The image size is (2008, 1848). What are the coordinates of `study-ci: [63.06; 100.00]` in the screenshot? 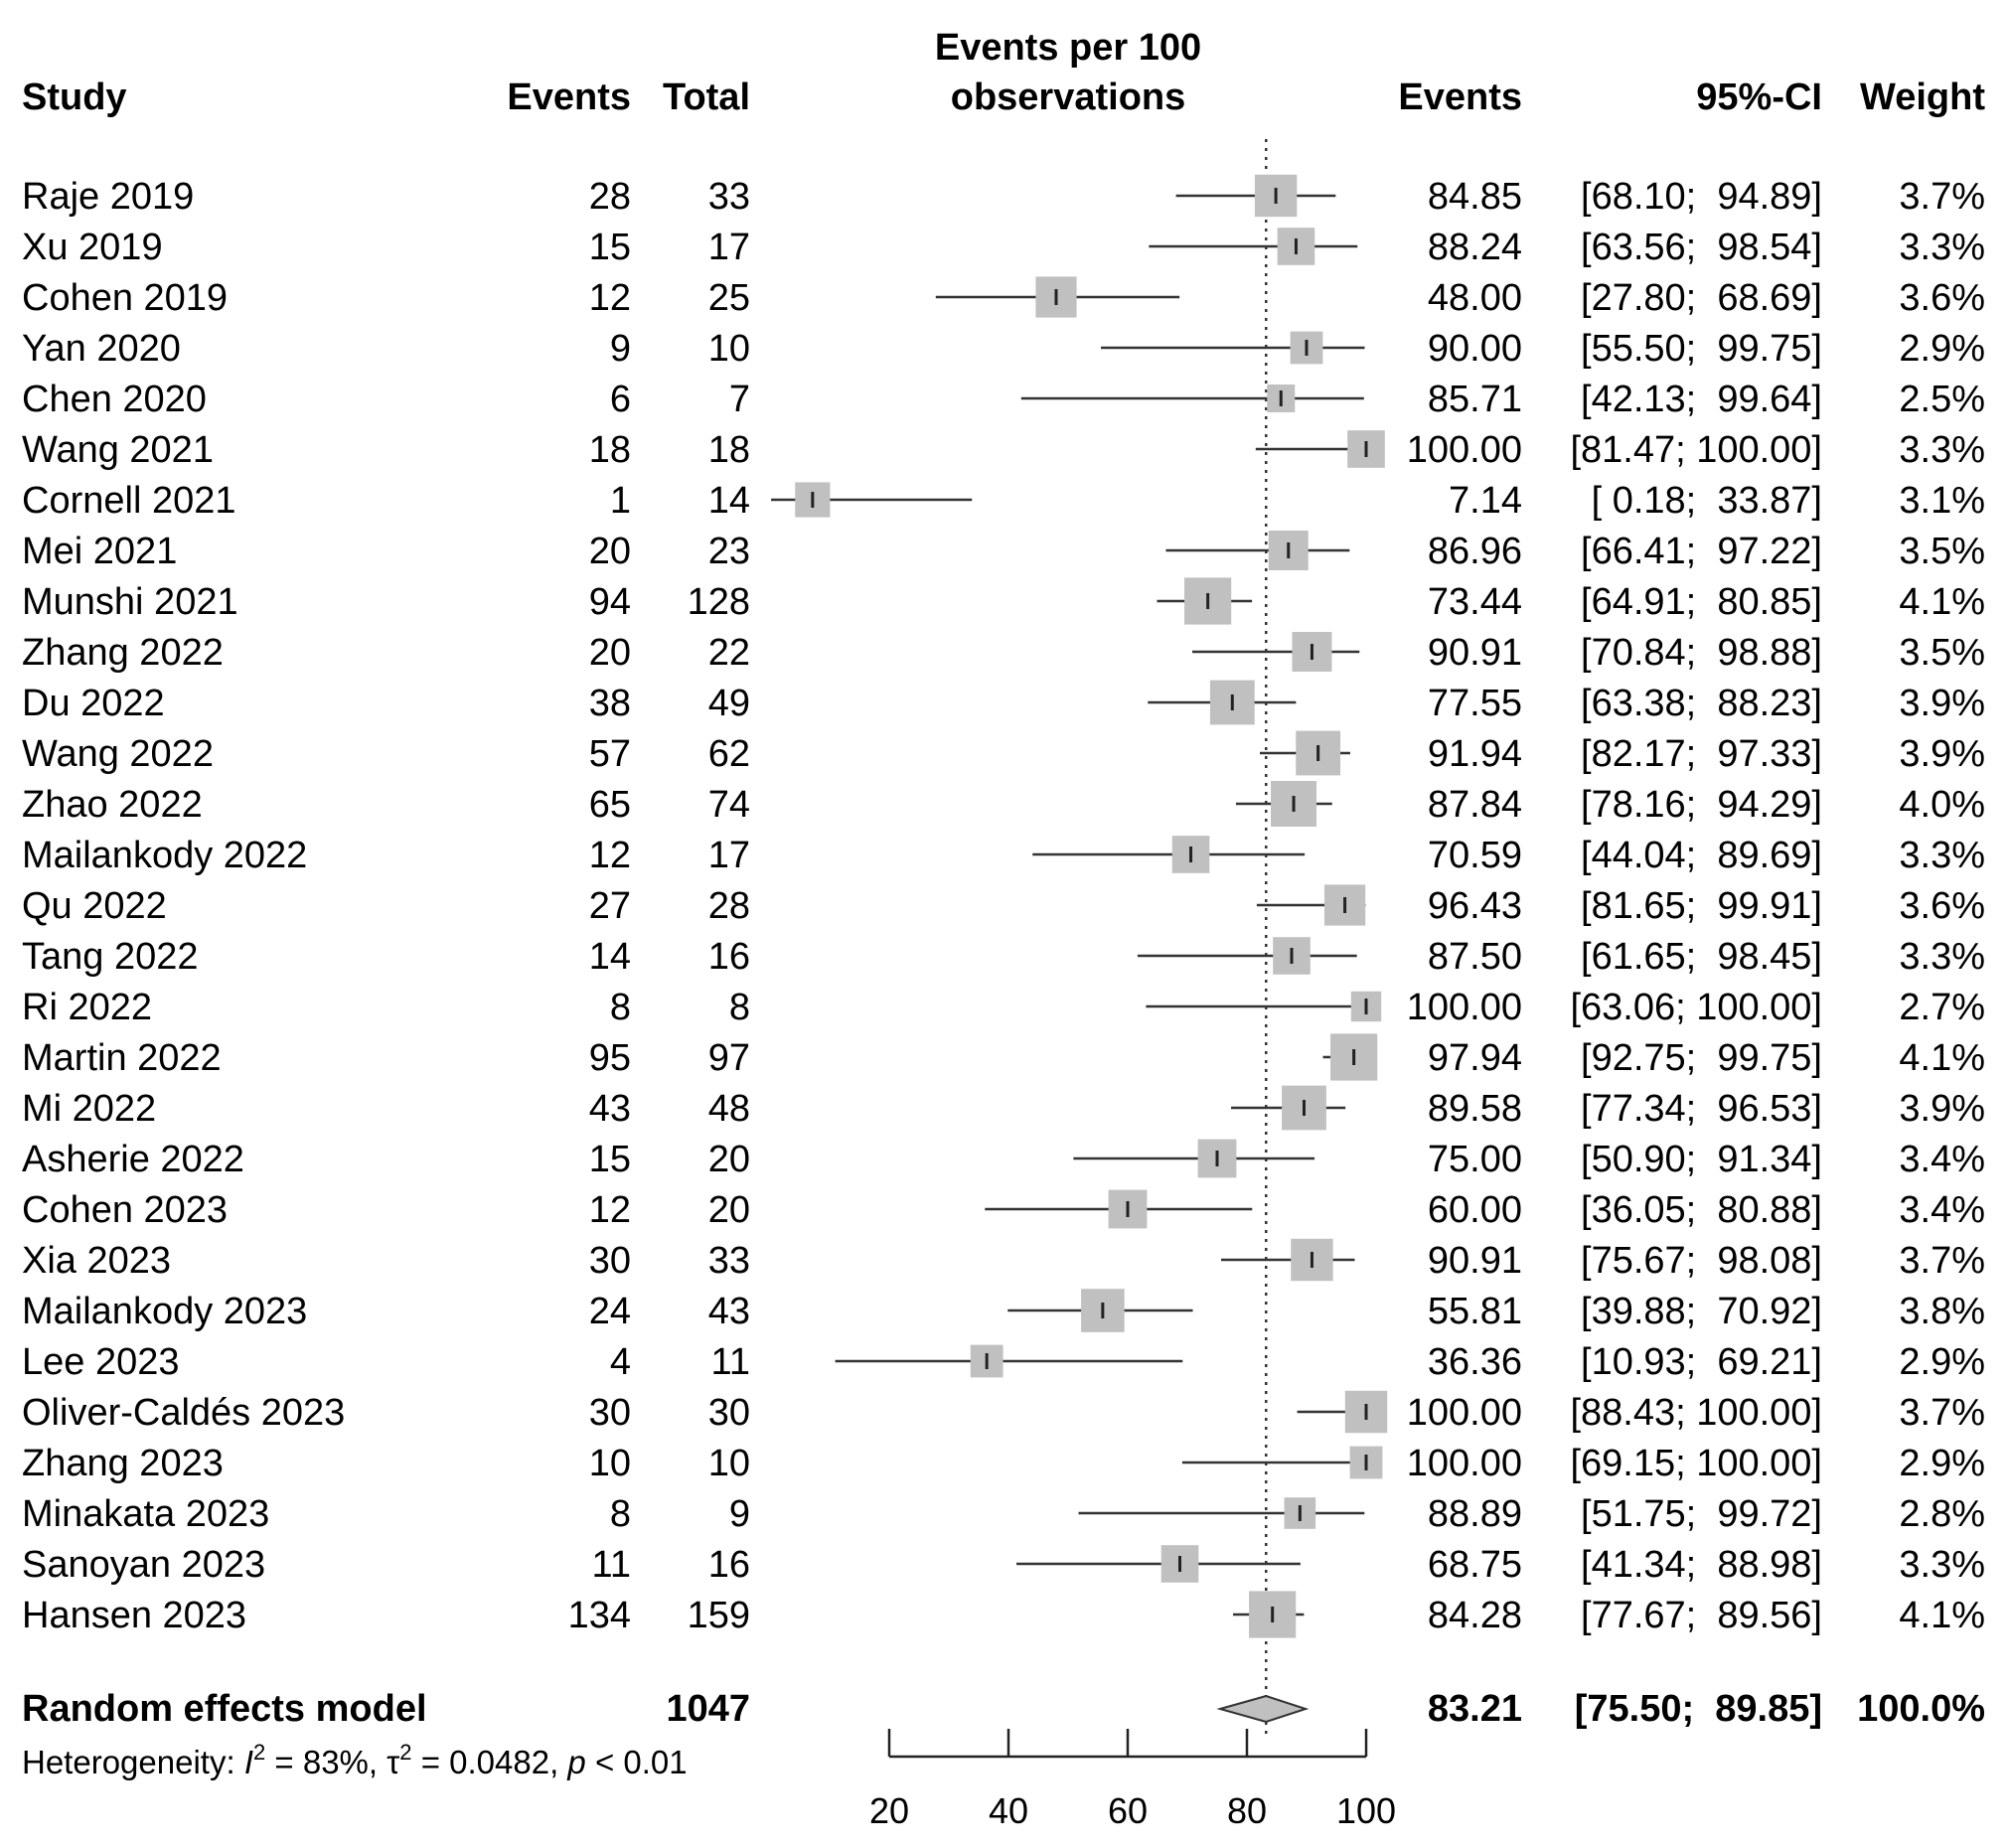 It's located at (1696, 1007).